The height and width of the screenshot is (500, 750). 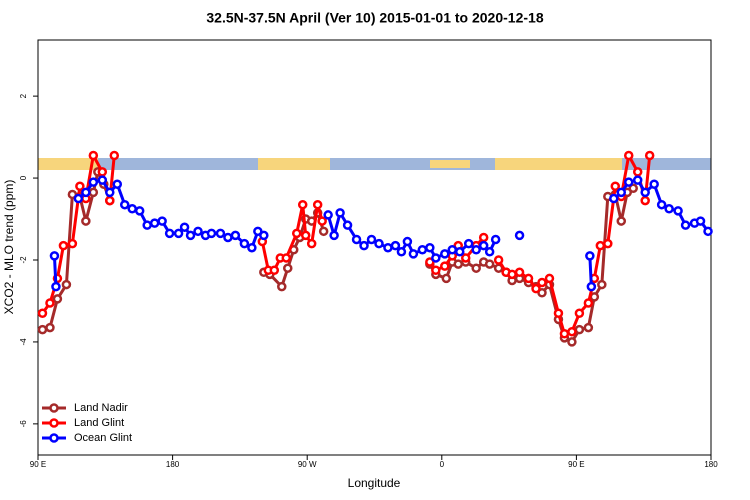 I want to click on x-tick-label: 90 E, so click(x=38, y=464).